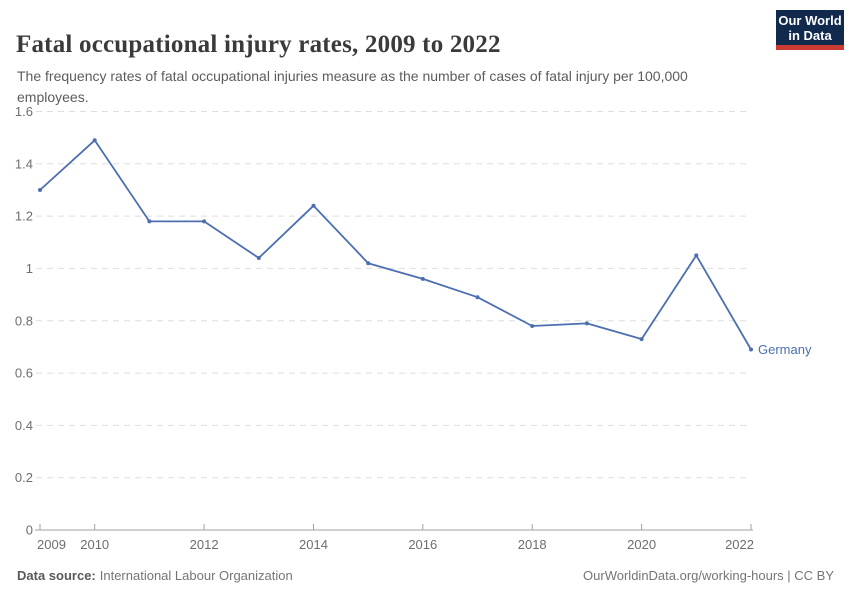  Describe the element at coordinates (196, 575) in the screenshot. I see `data-source-value: International Labour Organization` at that location.